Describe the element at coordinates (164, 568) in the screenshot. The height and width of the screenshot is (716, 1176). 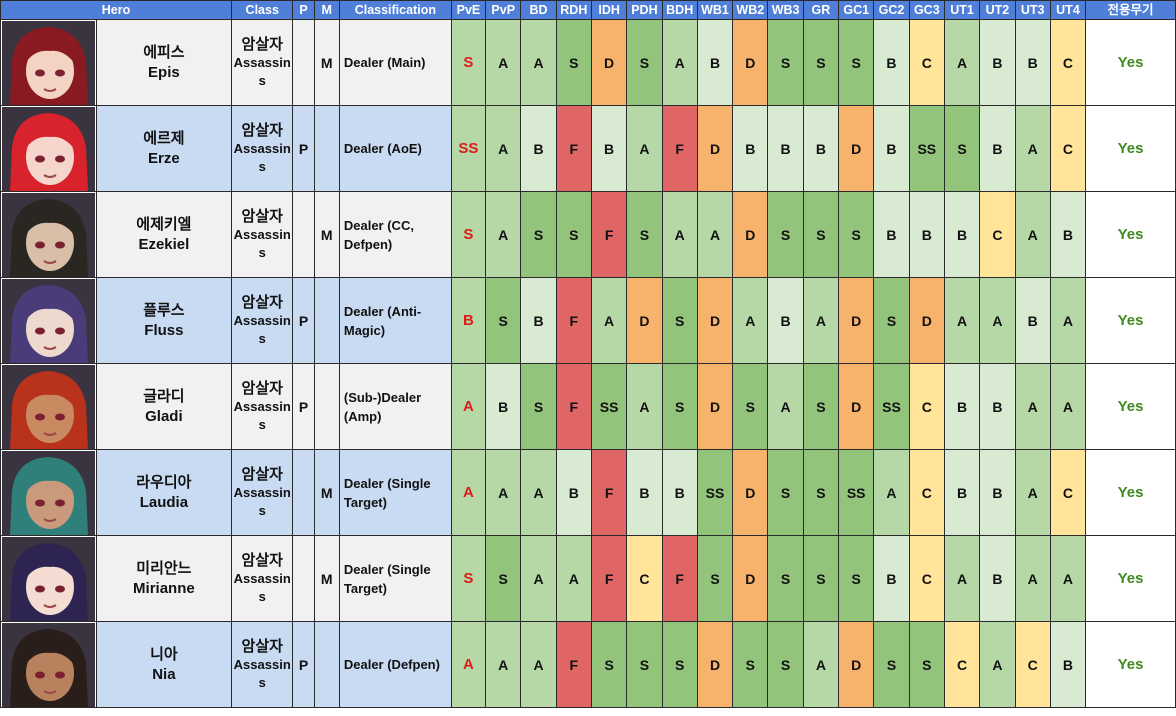
I see `hero-name-korean: 미리안느` at that location.